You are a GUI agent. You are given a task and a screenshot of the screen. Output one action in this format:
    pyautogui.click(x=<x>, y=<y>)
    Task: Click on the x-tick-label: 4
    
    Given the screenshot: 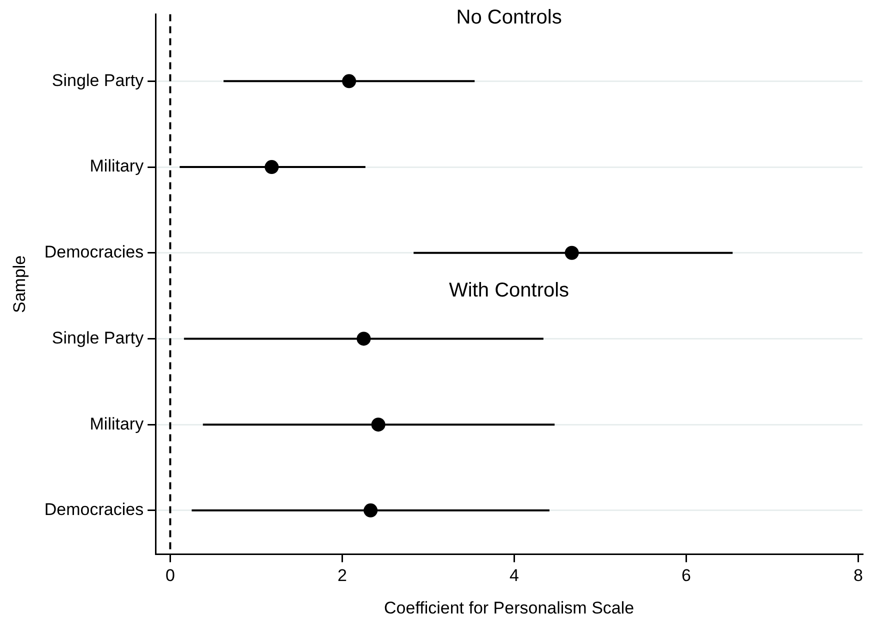 What is the action you would take?
    pyautogui.click(x=514, y=576)
    